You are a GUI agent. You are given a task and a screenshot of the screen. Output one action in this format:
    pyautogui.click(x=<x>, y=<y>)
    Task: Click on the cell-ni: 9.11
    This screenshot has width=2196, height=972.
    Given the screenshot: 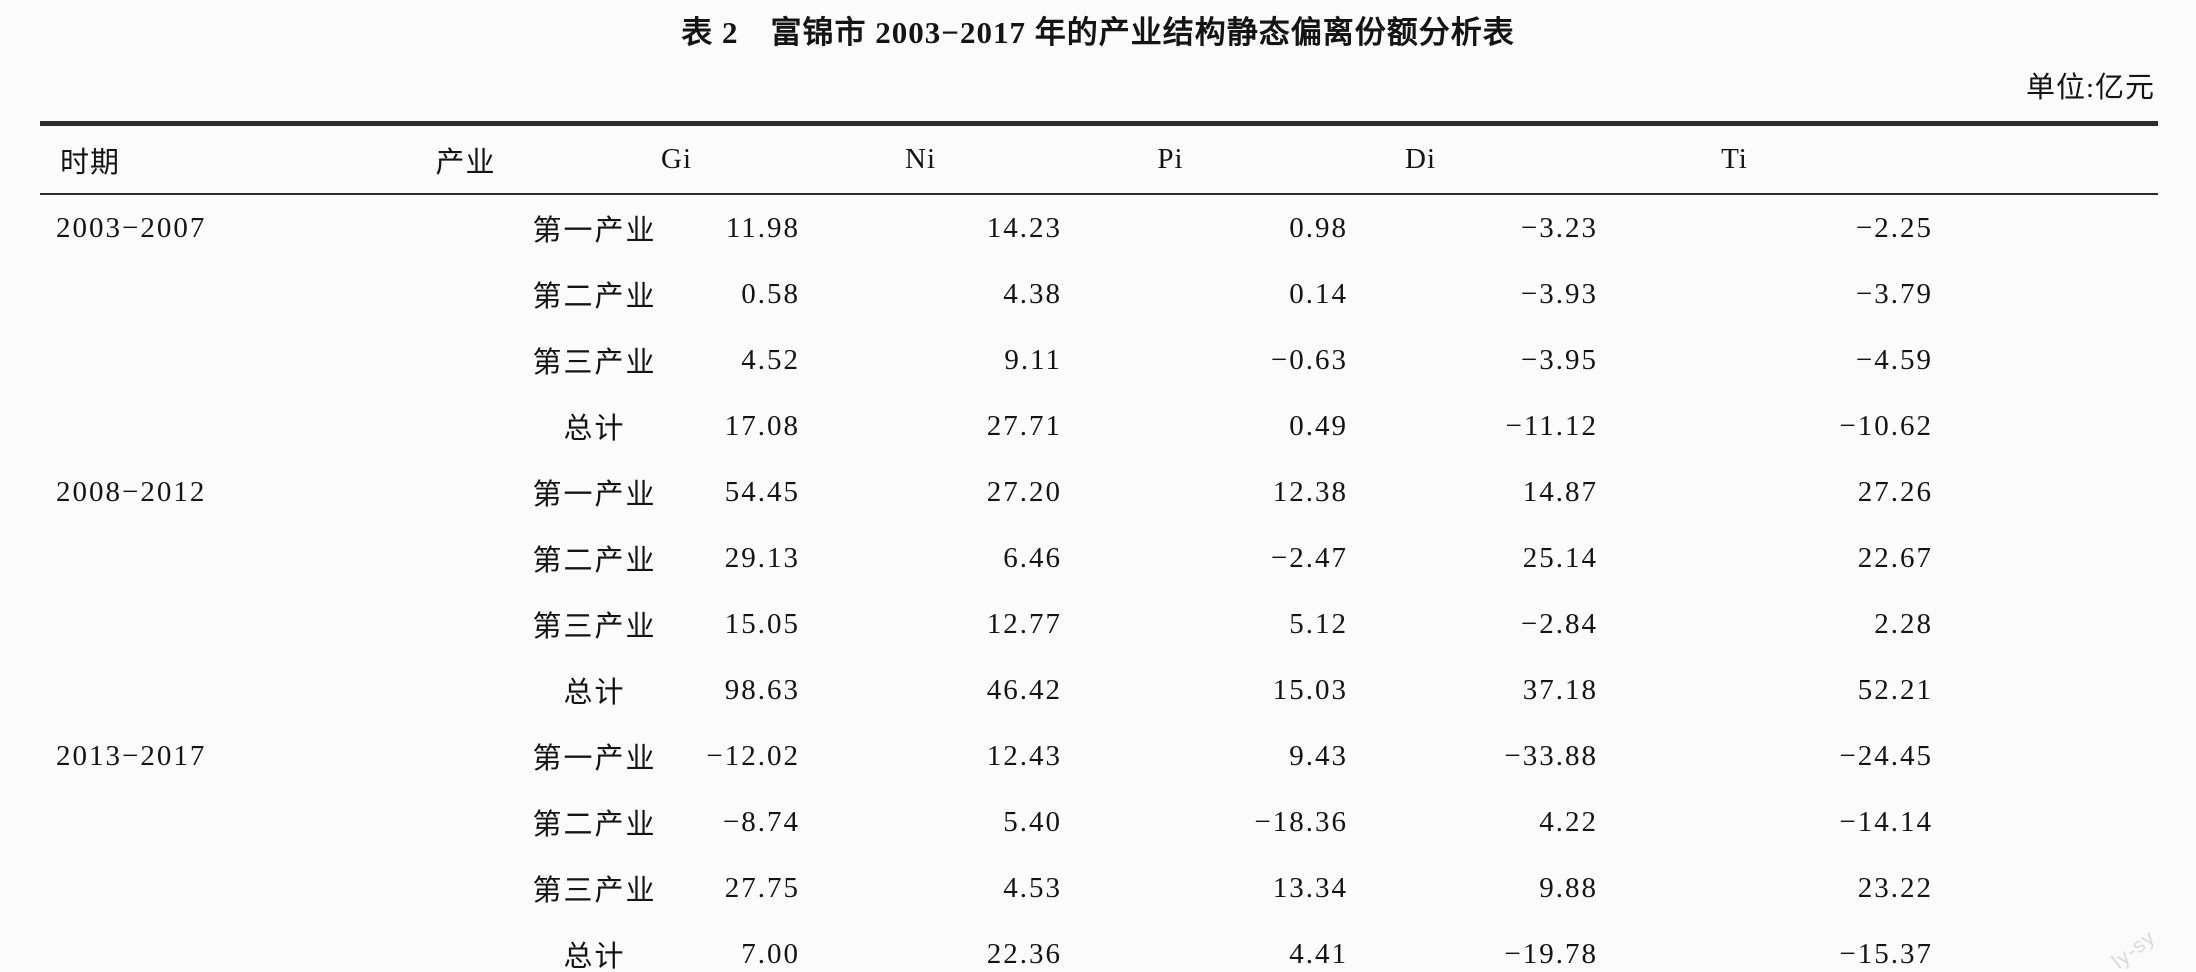 What is the action you would take?
    pyautogui.click(x=1033, y=359)
    